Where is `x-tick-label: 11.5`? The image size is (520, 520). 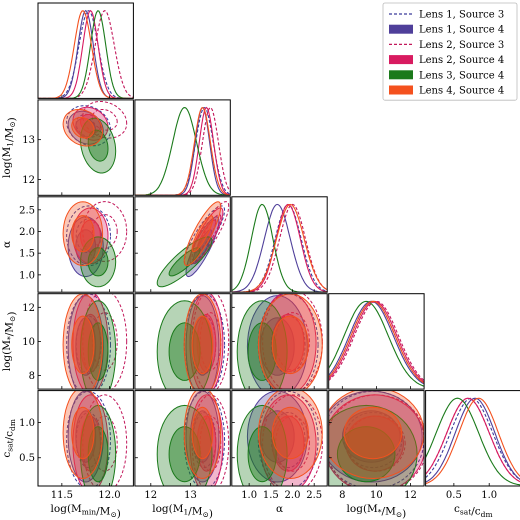 x-tick-label: 11.5 is located at coordinates (62, 495).